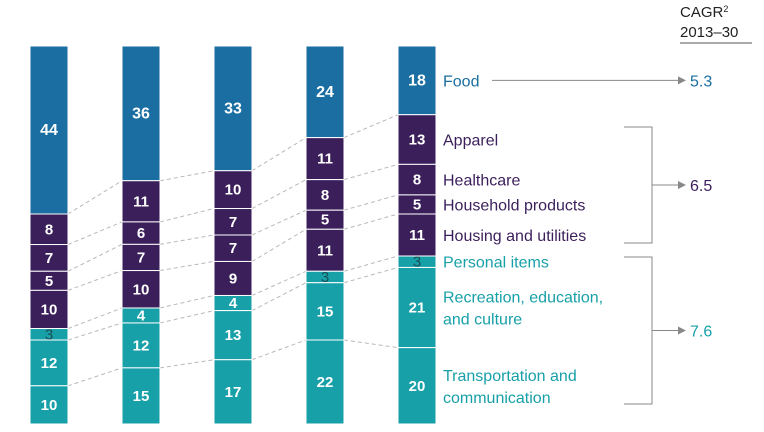 The image size is (764, 432). I want to click on cagr-header-years: 2013–30, so click(709, 32).